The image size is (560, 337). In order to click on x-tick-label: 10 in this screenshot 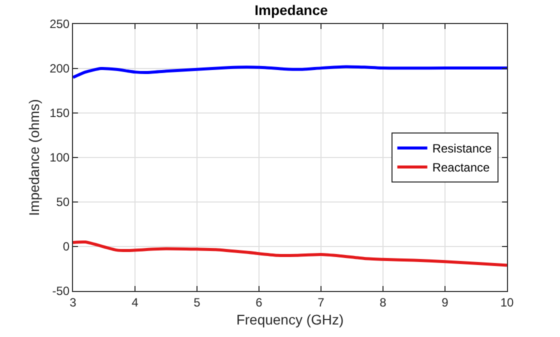, I will do `click(507, 302)`.